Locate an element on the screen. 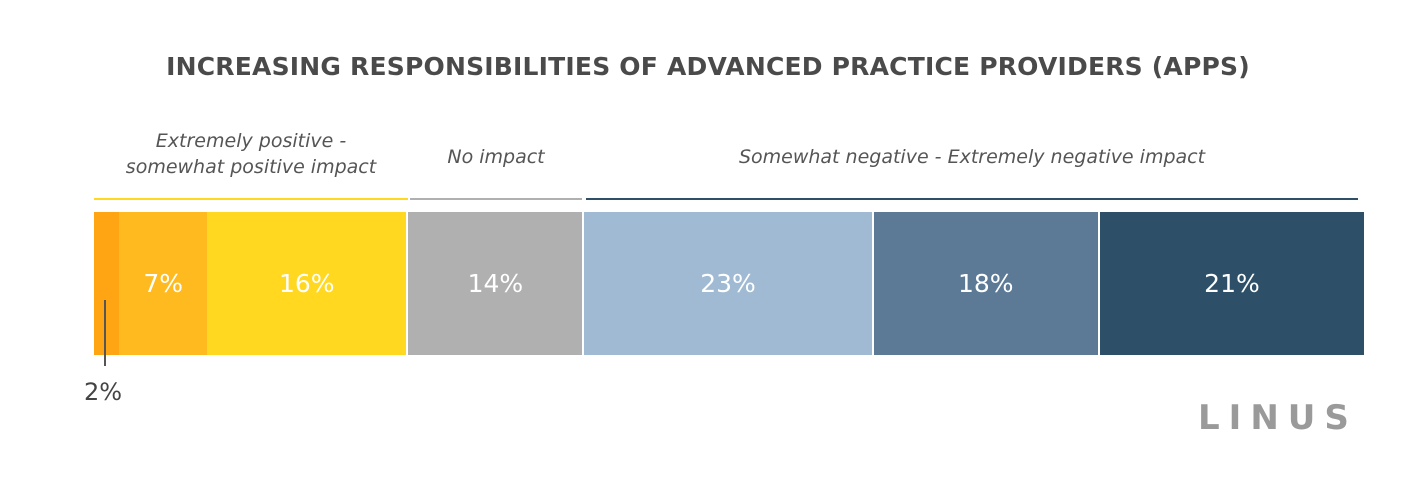 Image resolution: width=1416 pixels, height=488 pixels. bar-segment-3: 16% is located at coordinates (307, 283).